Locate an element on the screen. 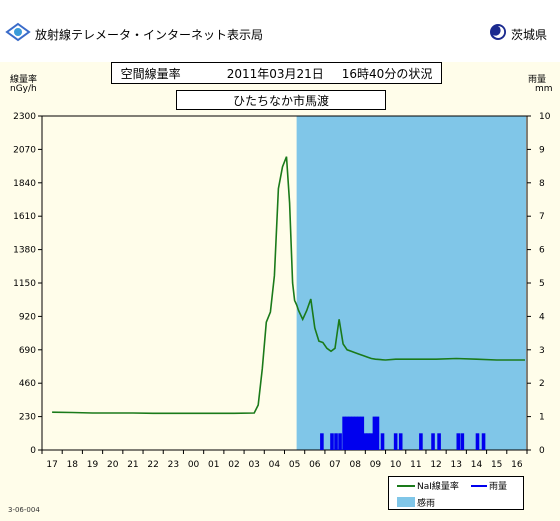 Image resolution: width=560 pixels, height=521 pixels. left-tick-label: 2070 is located at coordinates (24, 150).